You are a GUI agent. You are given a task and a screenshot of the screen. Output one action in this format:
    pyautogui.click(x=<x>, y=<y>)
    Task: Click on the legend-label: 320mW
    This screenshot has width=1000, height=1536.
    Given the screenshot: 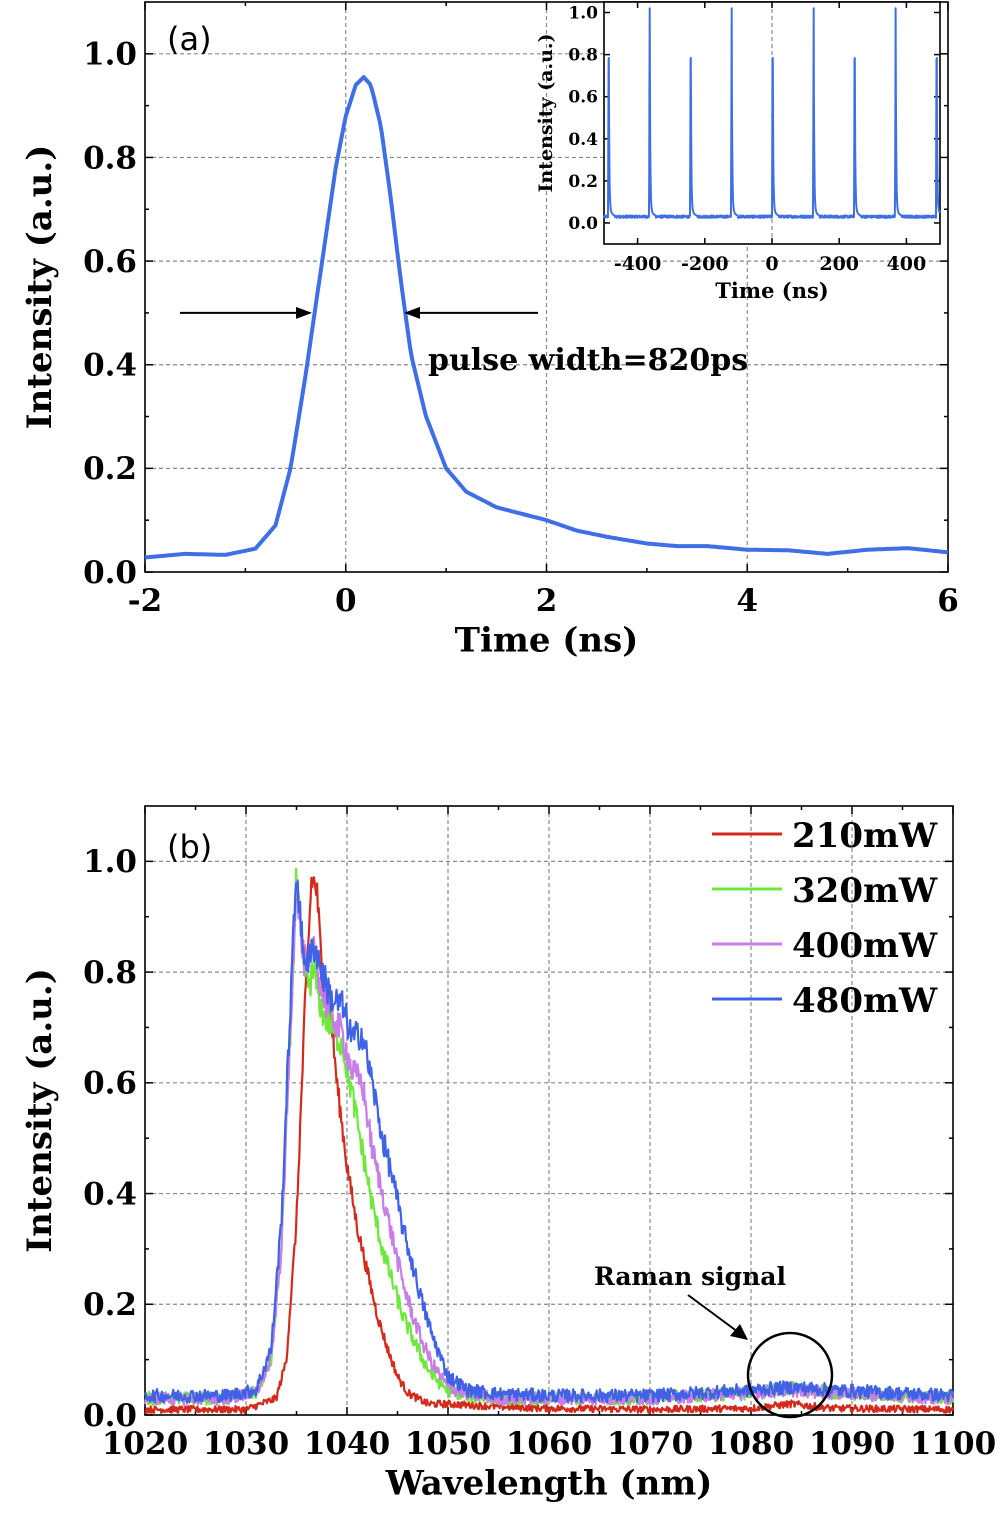 What is the action you would take?
    pyautogui.click(x=865, y=891)
    